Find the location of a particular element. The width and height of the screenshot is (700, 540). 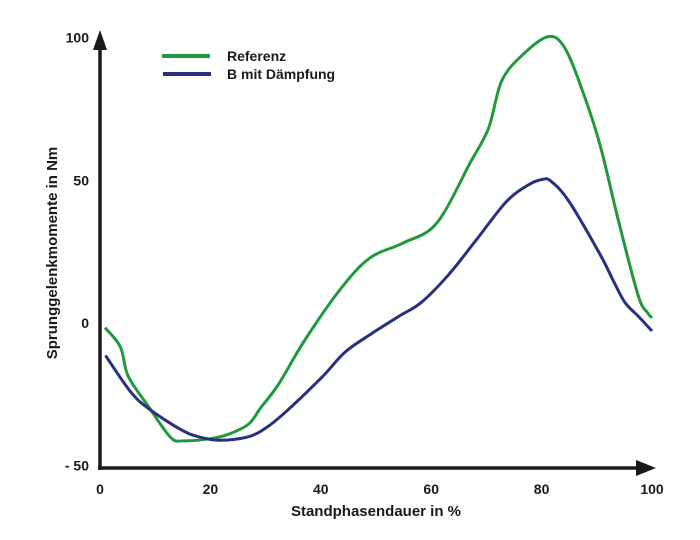

y-axis-arrow is located at coordinates (100, 40).